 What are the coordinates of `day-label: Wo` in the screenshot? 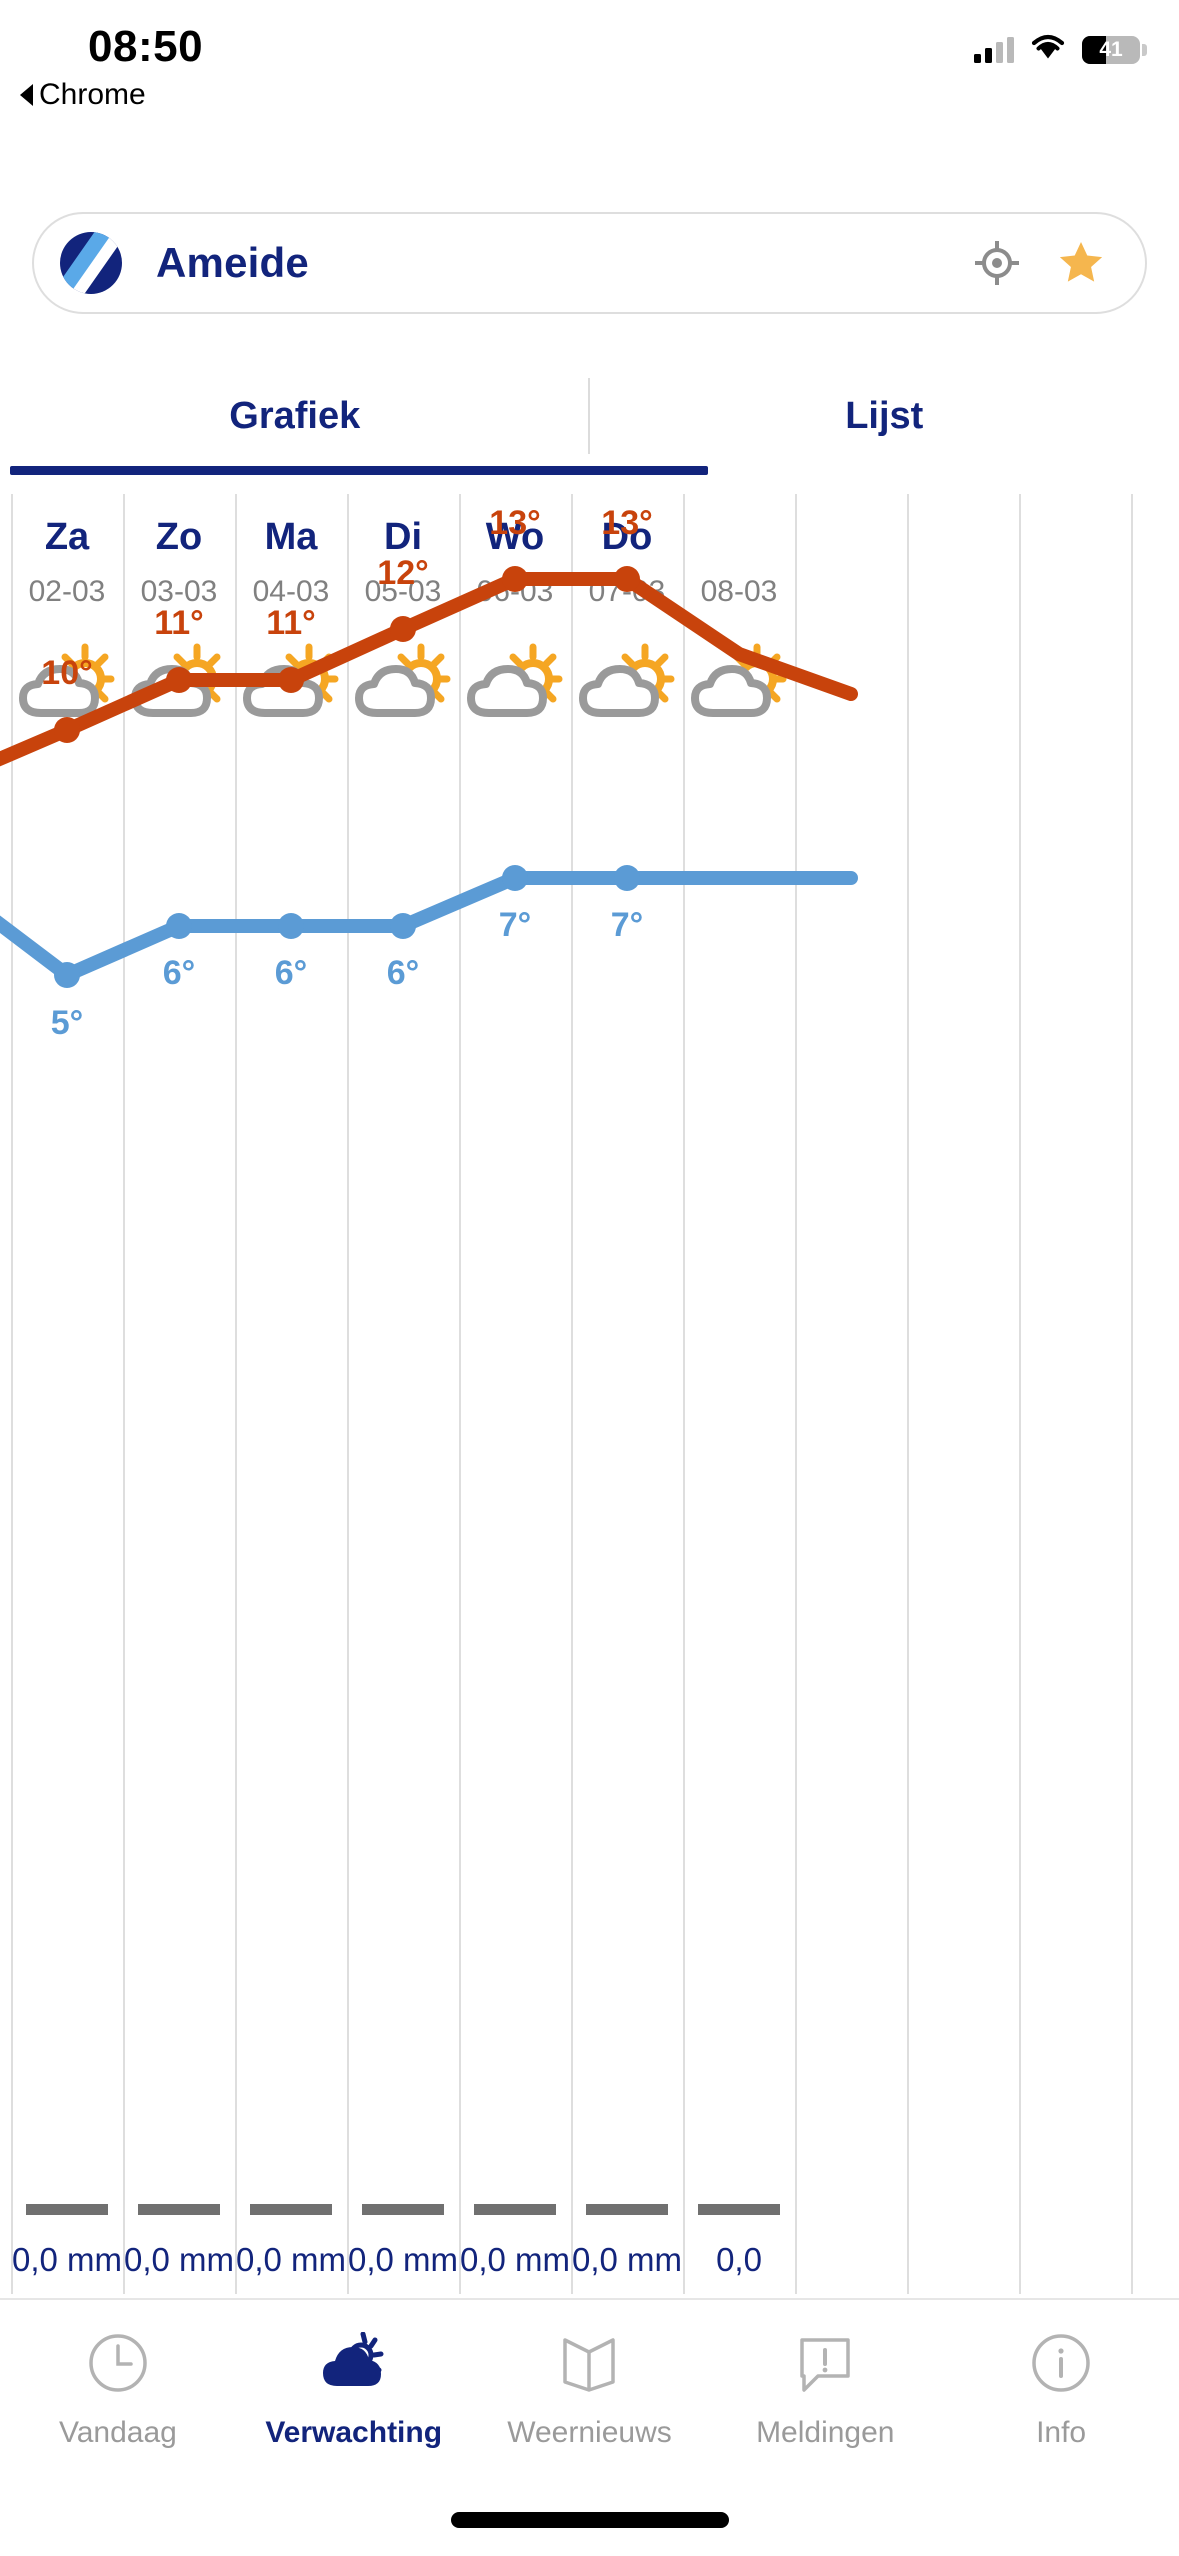 It's located at (515, 537).